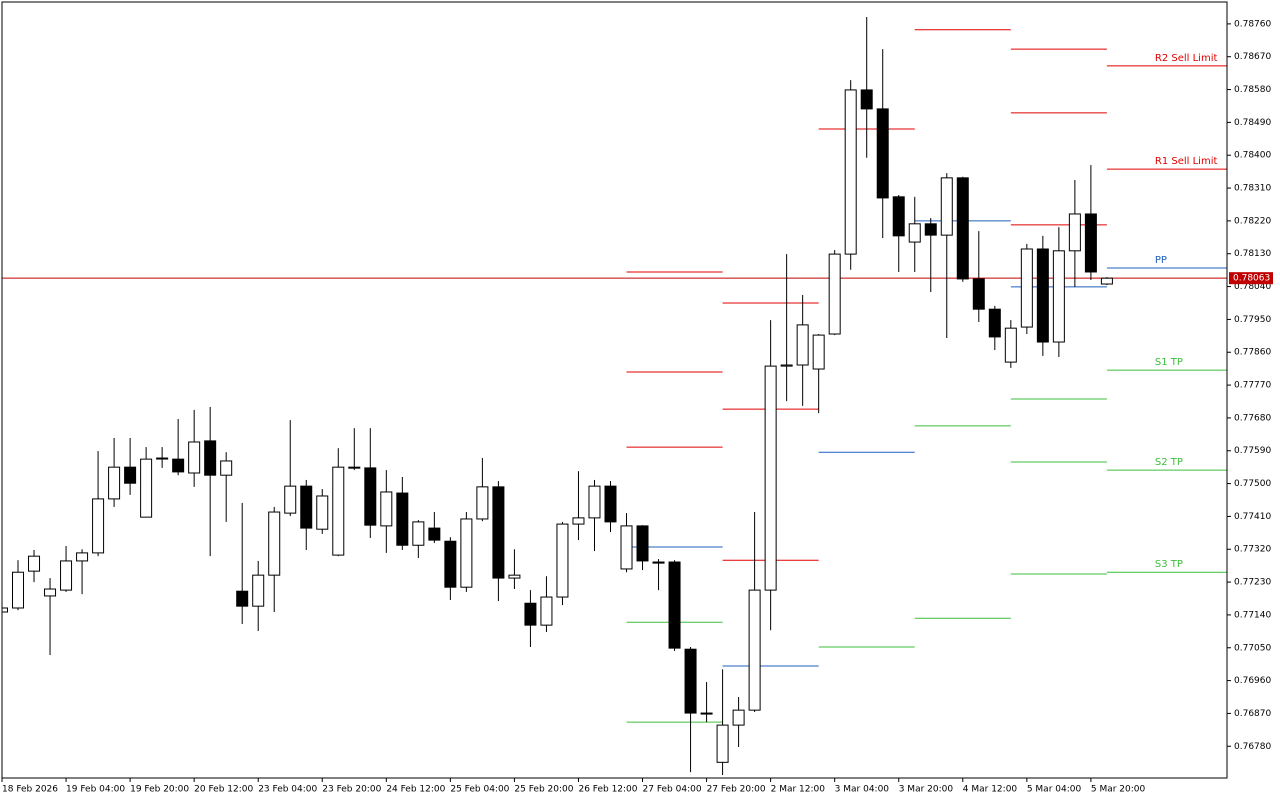 The image size is (1280, 800). Describe the element at coordinates (543, 790) in the screenshot. I see `x-tick-label: 25 Feb 20:00` at that location.